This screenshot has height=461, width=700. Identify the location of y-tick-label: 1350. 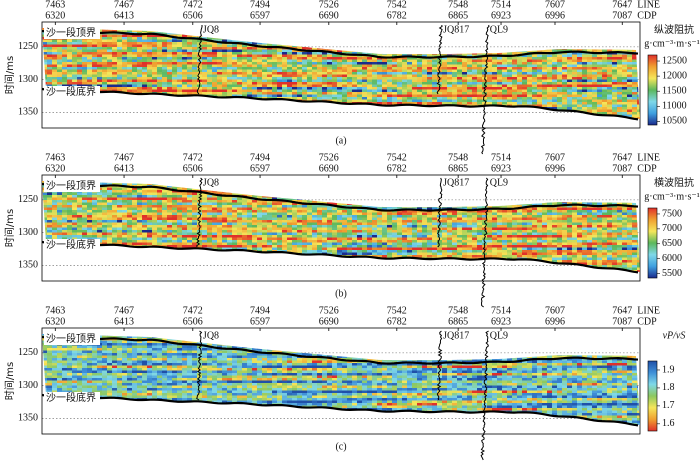
(28, 112).